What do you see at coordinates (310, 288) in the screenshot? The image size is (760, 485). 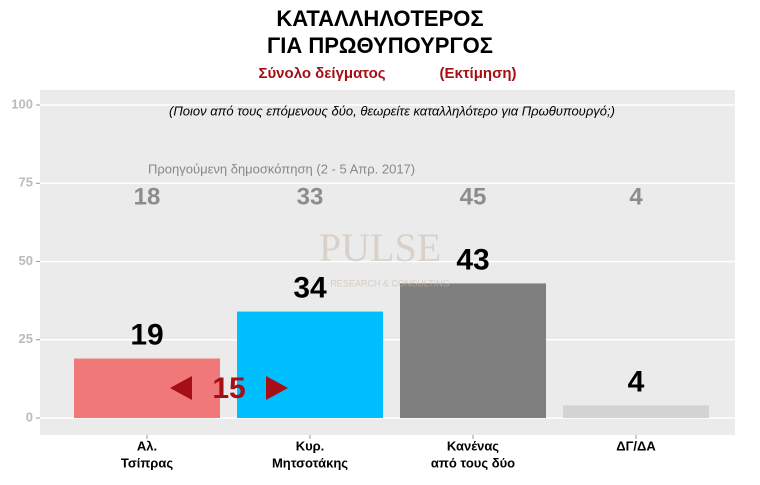 I see `value-label: 34` at bounding box center [310, 288].